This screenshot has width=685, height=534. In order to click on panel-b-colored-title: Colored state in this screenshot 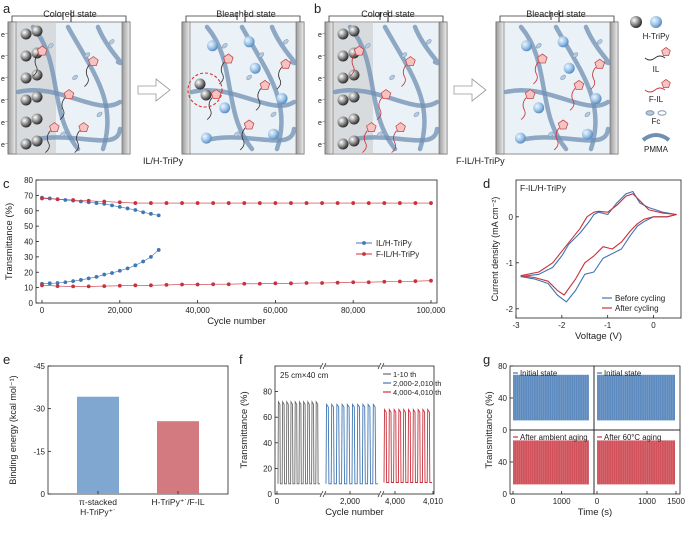, I will do `click(388, 14)`.